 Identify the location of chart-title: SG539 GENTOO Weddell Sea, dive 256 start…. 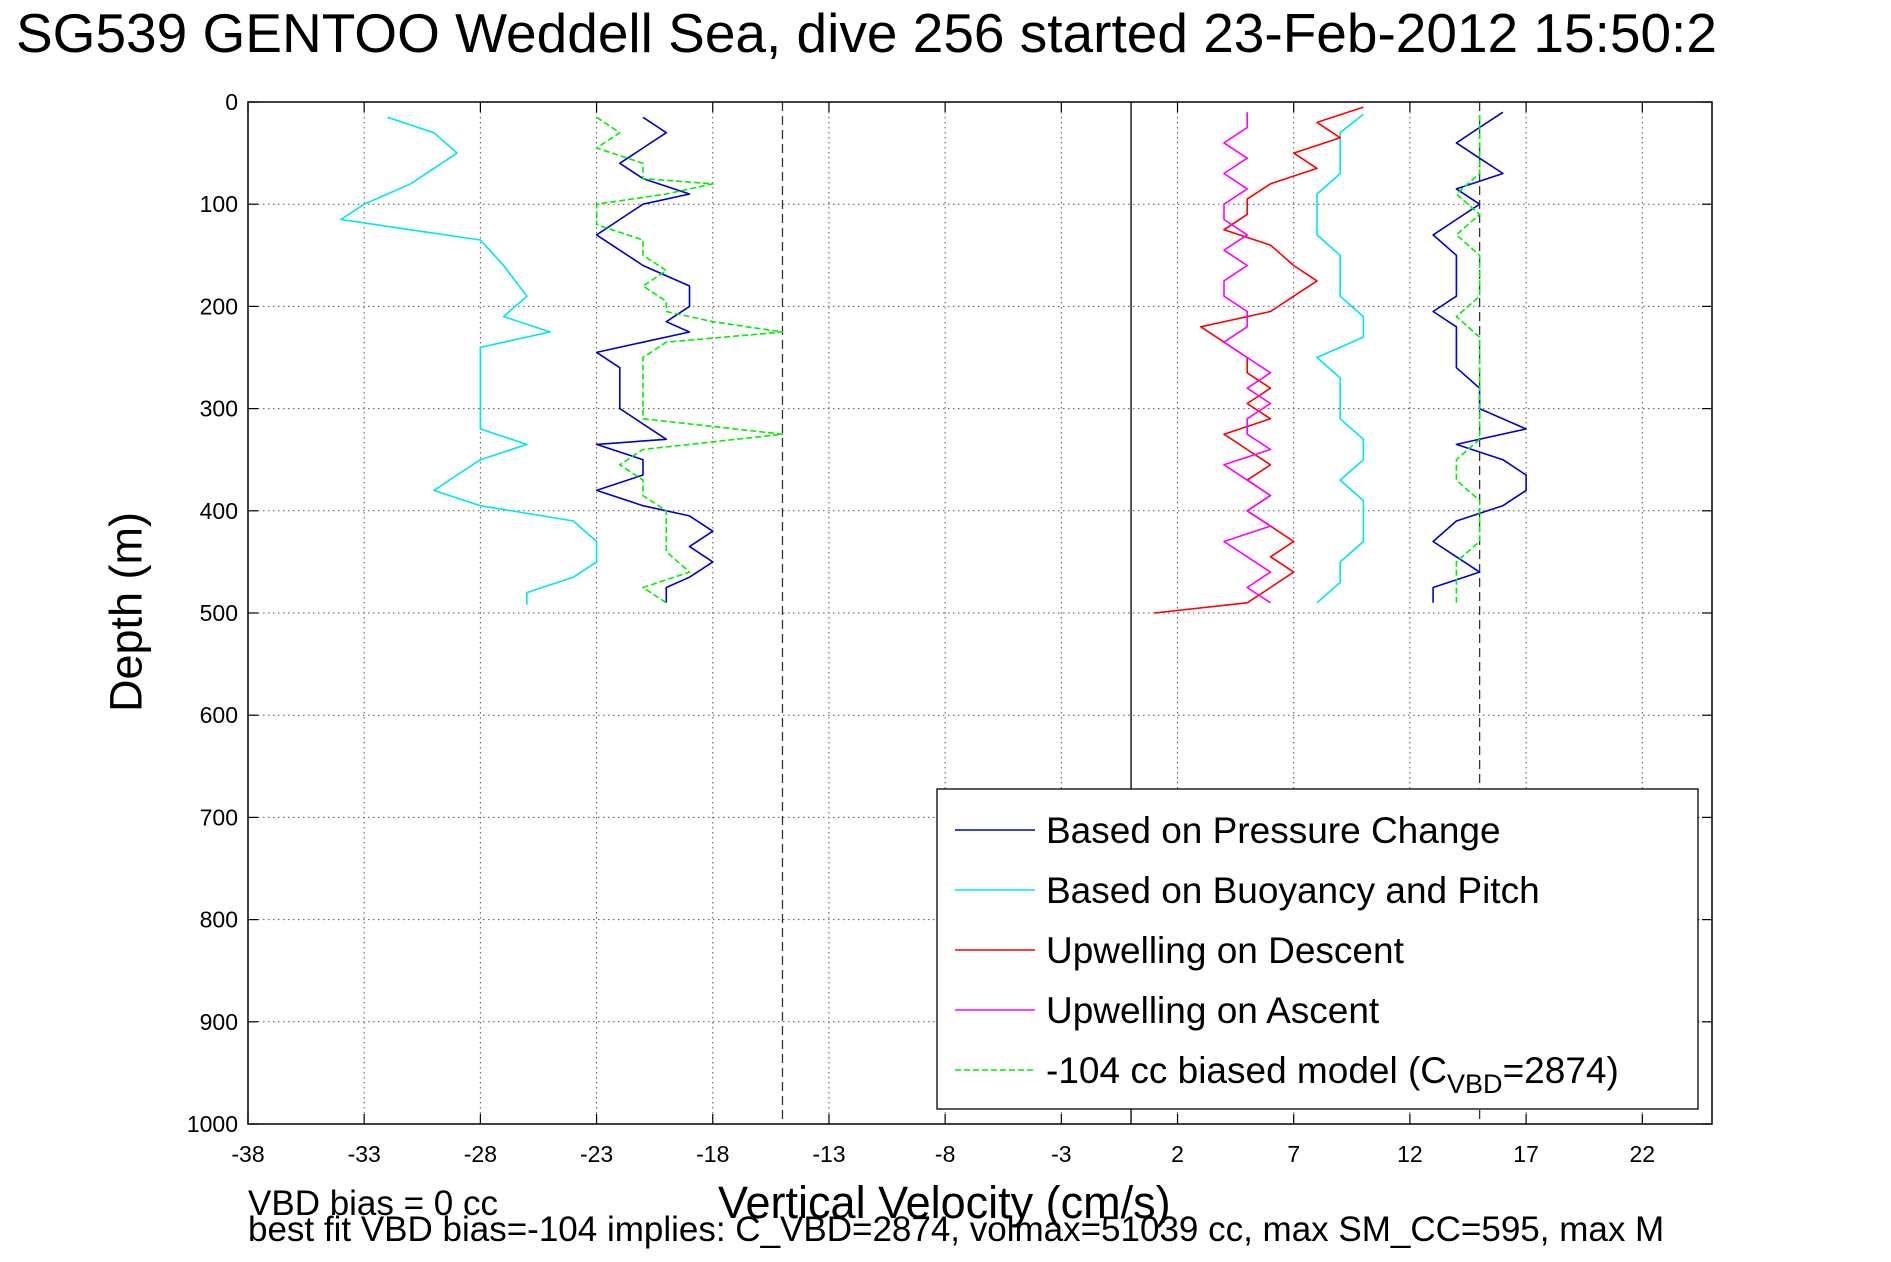
(866, 33).